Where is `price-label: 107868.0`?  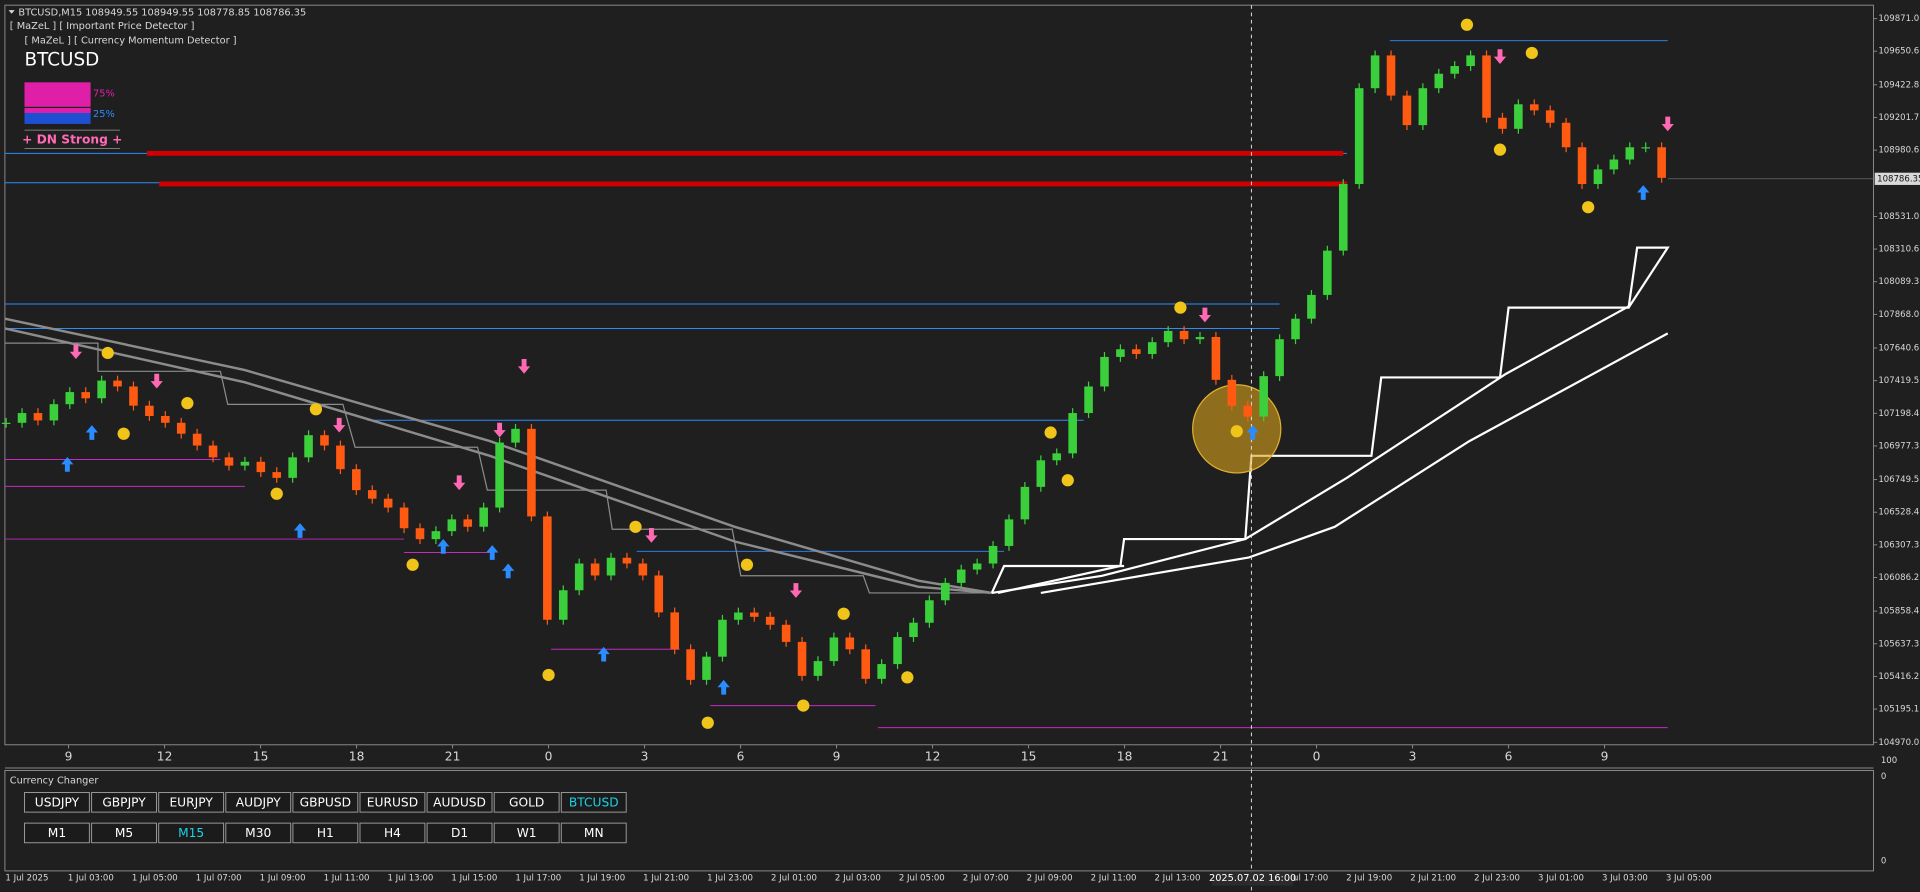
price-label: 107868.0 is located at coordinates (1898, 315).